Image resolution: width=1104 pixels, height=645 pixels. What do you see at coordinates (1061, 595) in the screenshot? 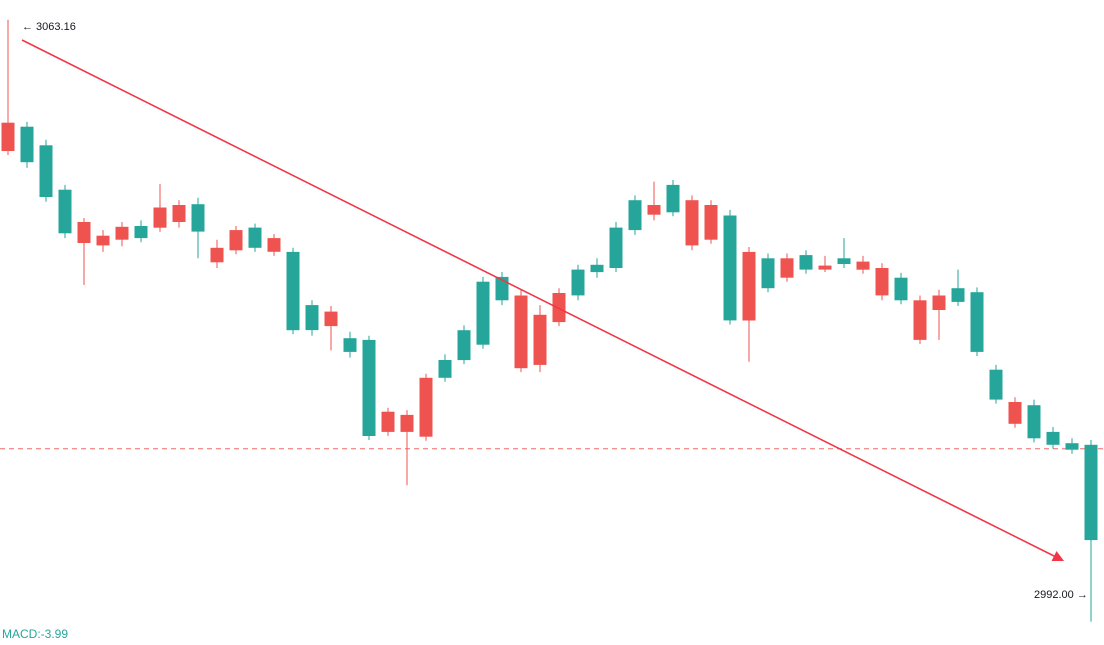
I see `price-low-label: 2992.00 →` at bounding box center [1061, 595].